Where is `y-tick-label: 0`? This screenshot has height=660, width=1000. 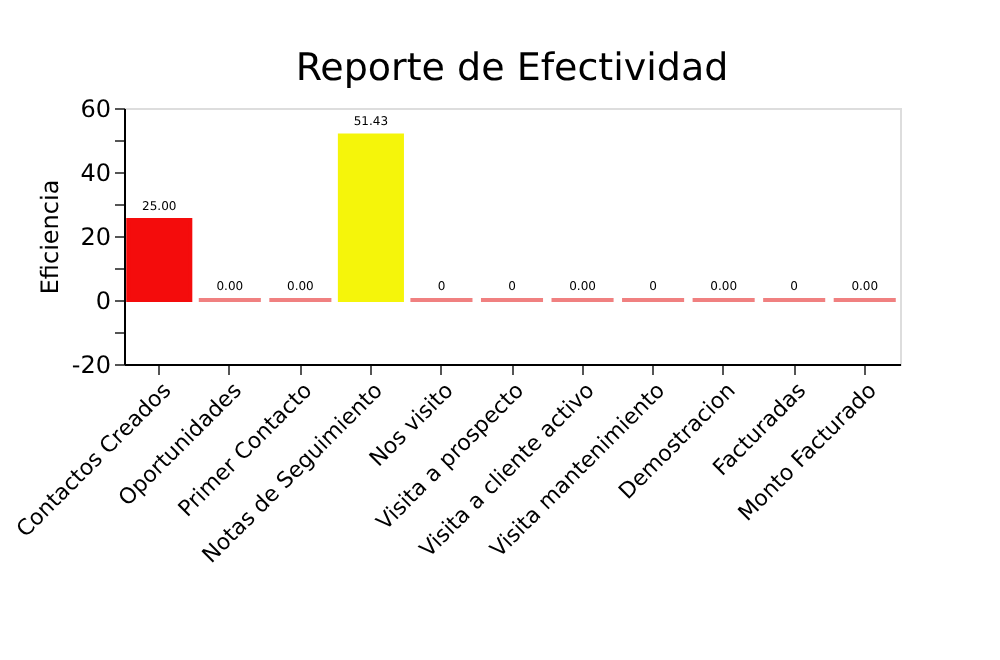 y-tick-label: 0 is located at coordinates (103, 301).